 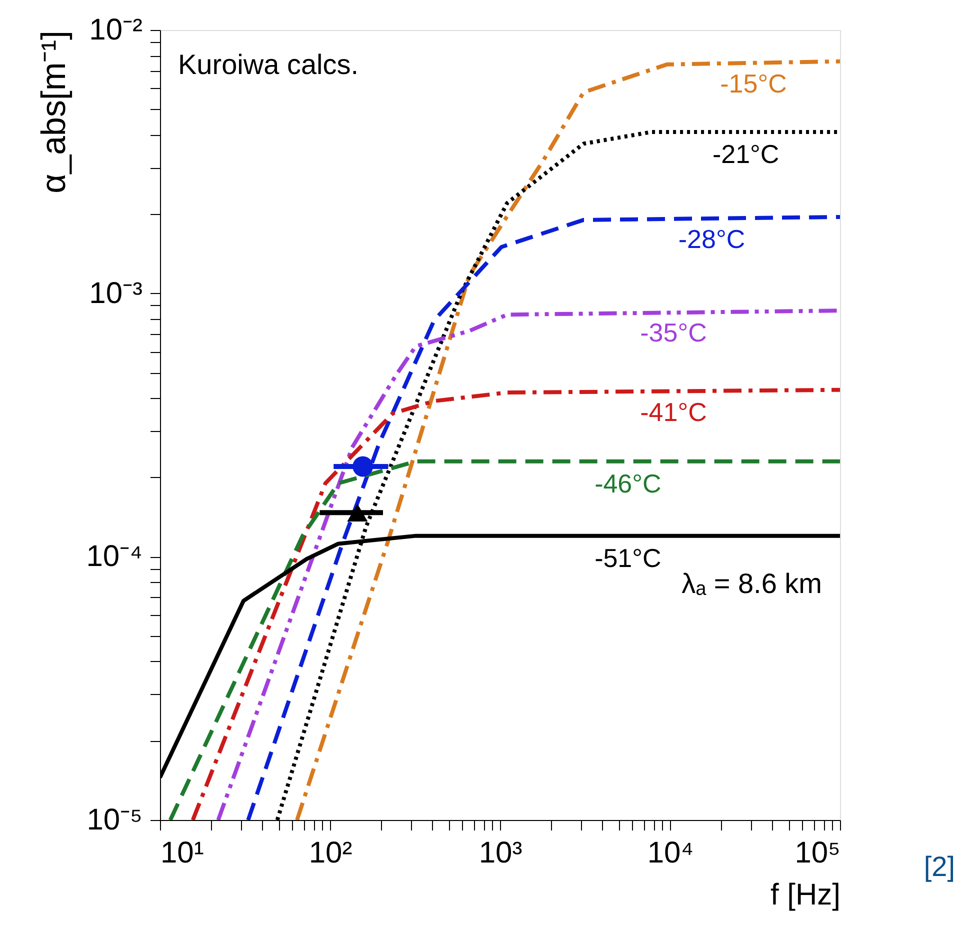 What do you see at coordinates (753, 83) in the screenshot?
I see `series-label: -15°C` at bounding box center [753, 83].